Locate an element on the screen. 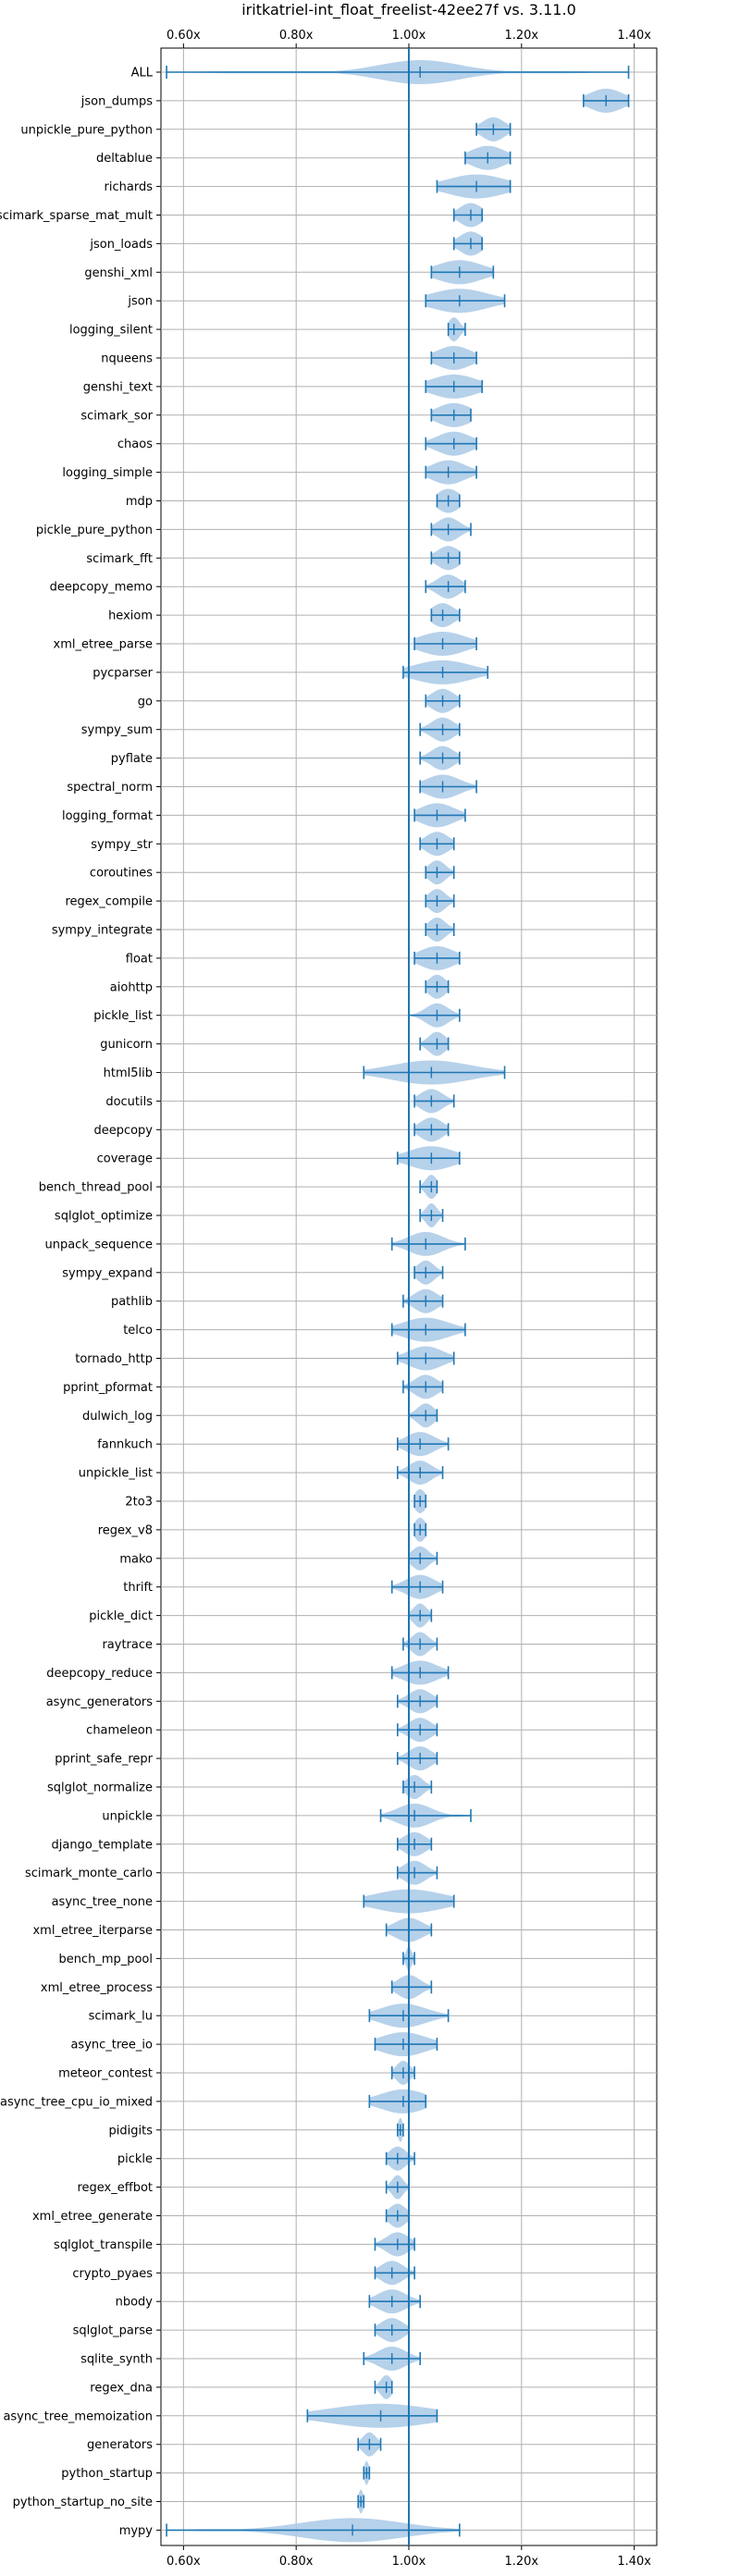 The image size is (740, 2576). category-label: json_loads is located at coordinates (121, 245).